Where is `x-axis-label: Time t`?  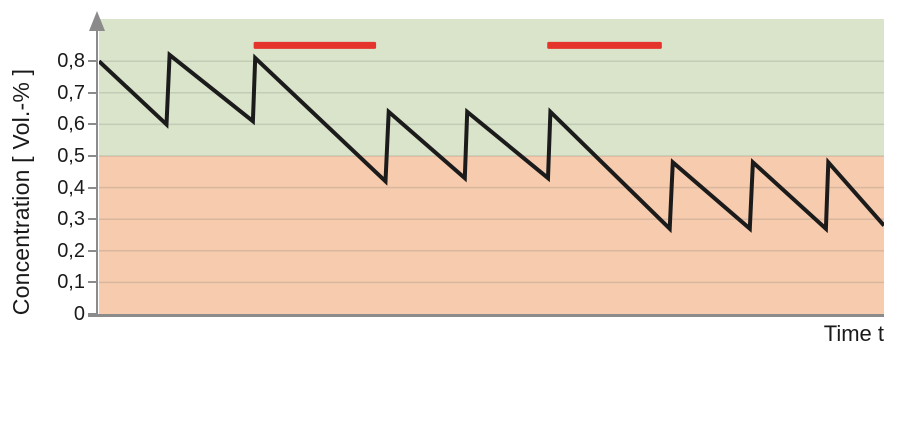 x-axis-label: Time t is located at coordinates (853, 333).